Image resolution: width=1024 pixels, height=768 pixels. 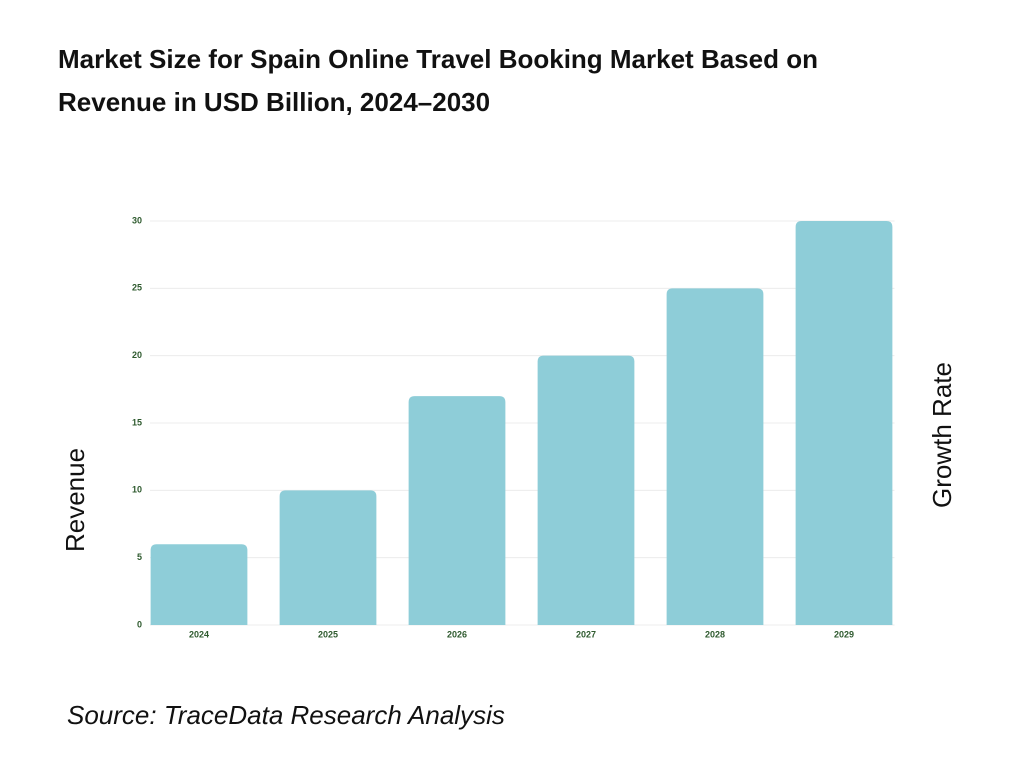 What do you see at coordinates (942, 435) in the screenshot?
I see `y2-axis-title: Growth Rate` at bounding box center [942, 435].